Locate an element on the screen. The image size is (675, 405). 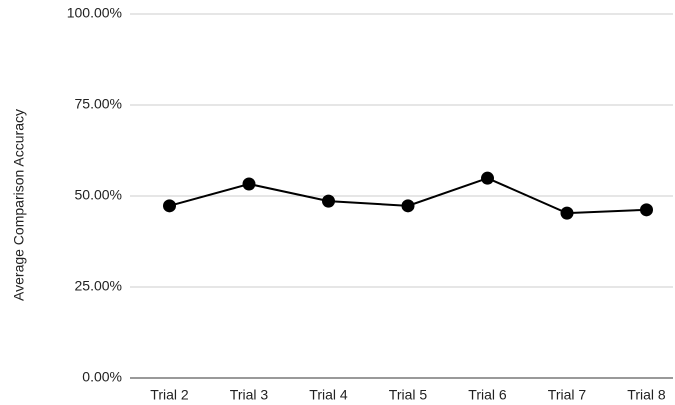
x-tick-label: Trial 4 is located at coordinates (328, 395).